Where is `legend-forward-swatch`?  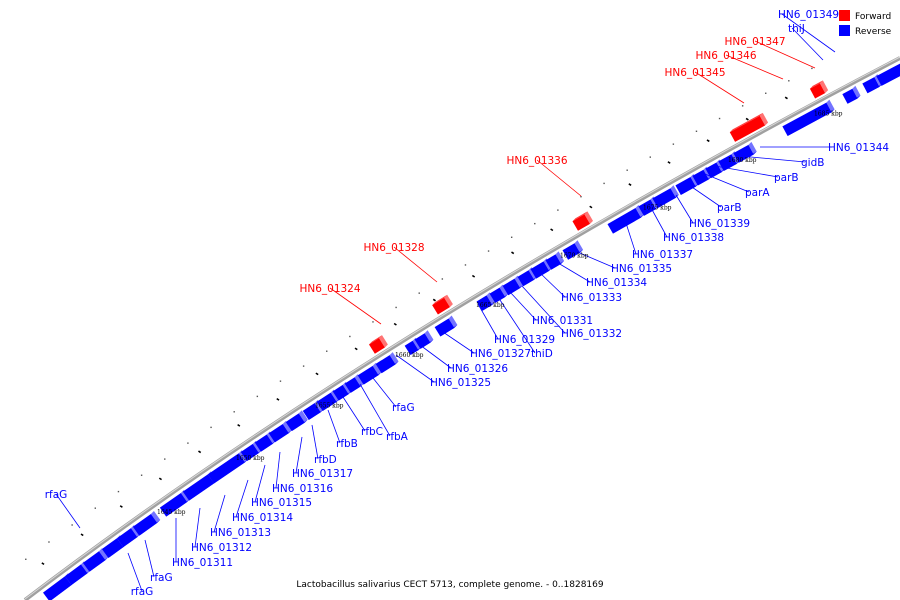 legend-forward-swatch is located at coordinates (844, 15).